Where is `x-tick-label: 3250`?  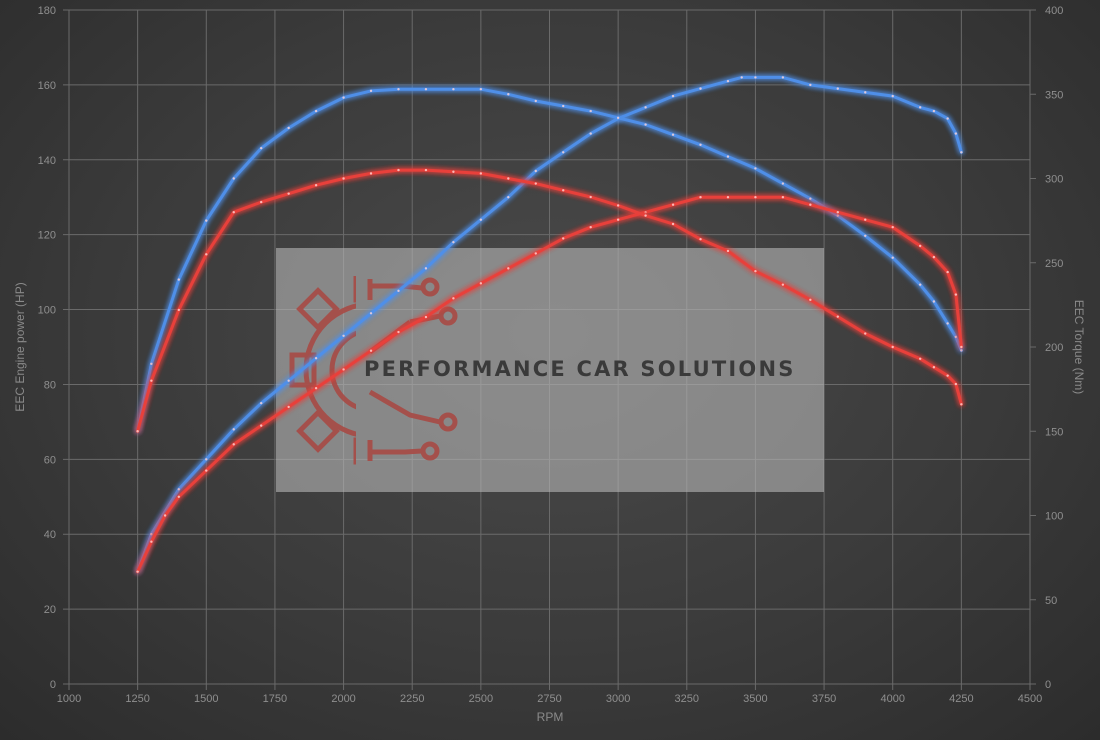
x-tick-label: 3250 is located at coordinates (687, 699).